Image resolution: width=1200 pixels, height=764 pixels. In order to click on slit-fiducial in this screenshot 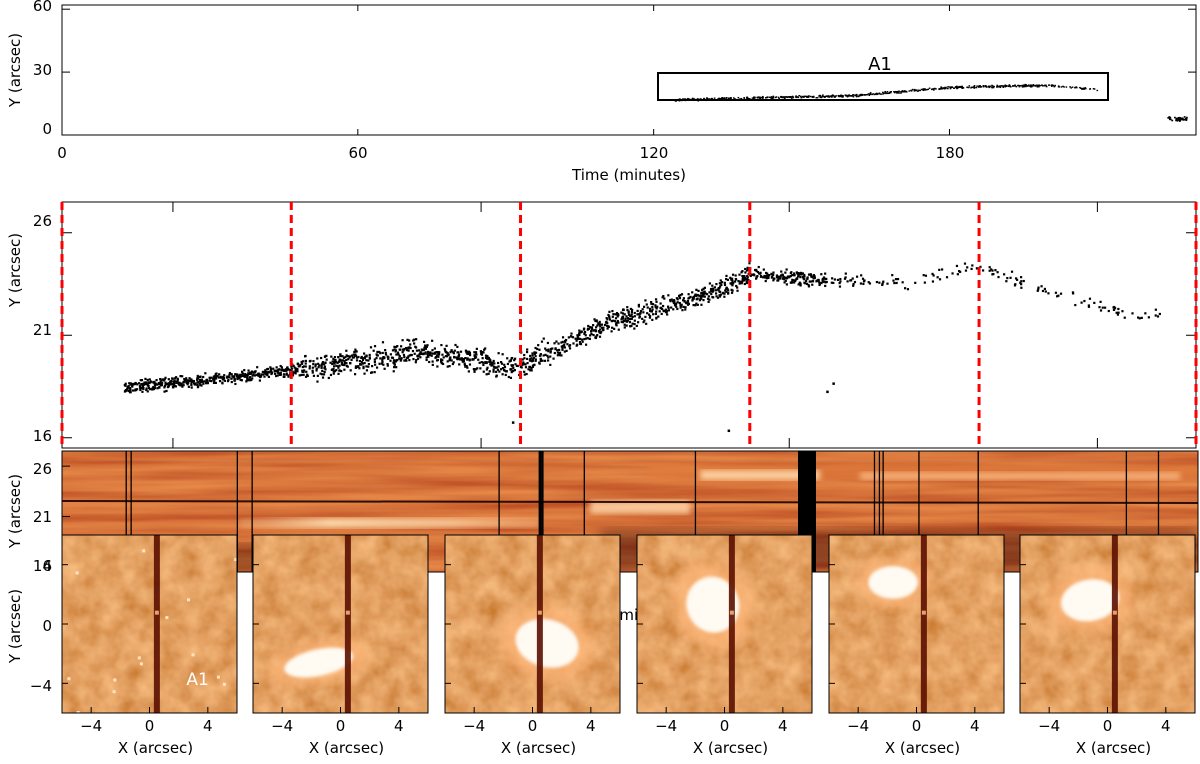, I will do `click(156, 612)`.